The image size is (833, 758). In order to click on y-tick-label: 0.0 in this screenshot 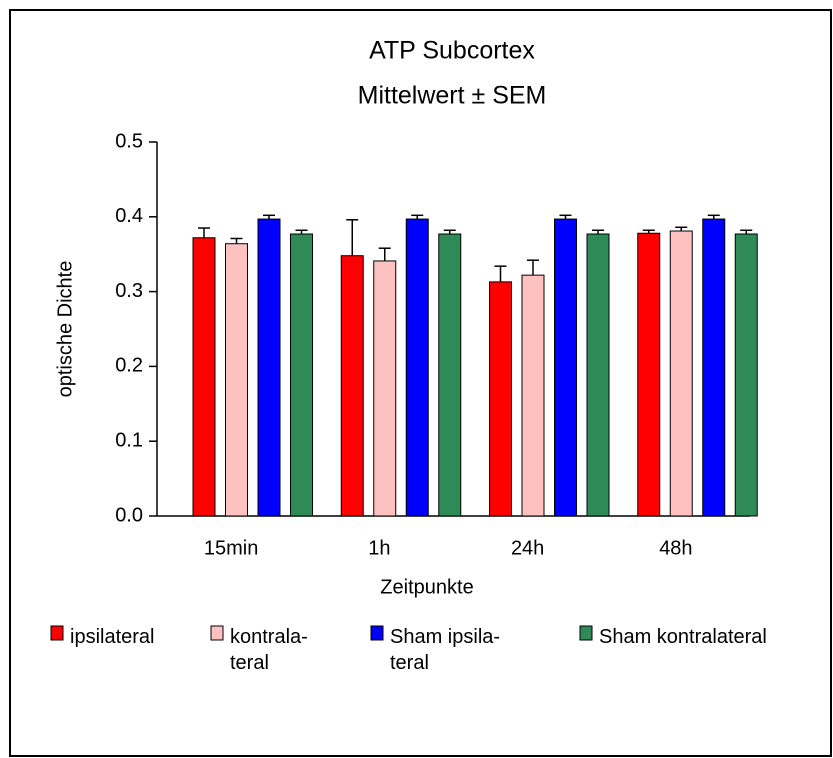, I will do `click(129, 515)`.